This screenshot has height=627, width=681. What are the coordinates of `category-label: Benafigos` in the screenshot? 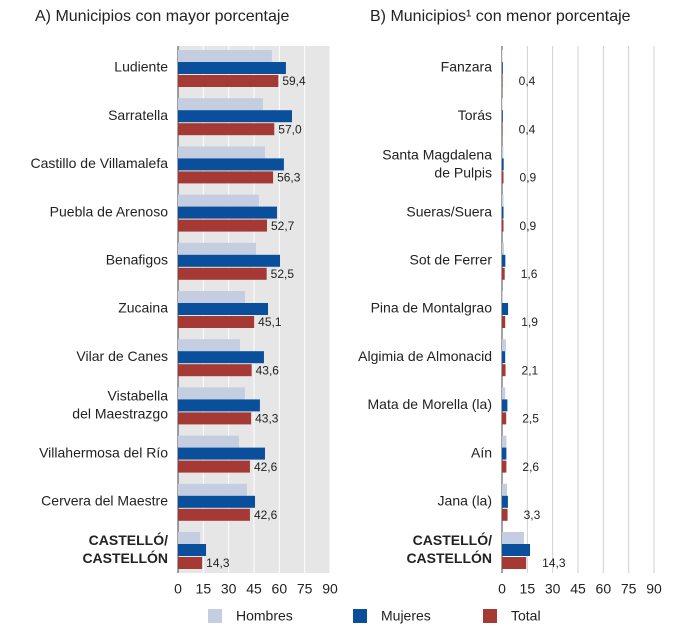 It's located at (137, 260).